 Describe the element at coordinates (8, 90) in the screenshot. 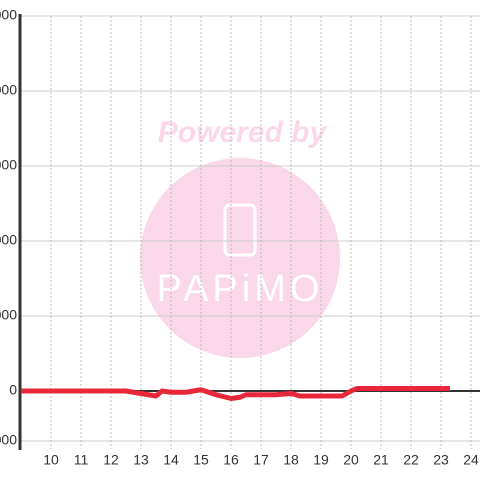

I see `y-tick-label: 120,000` at that location.